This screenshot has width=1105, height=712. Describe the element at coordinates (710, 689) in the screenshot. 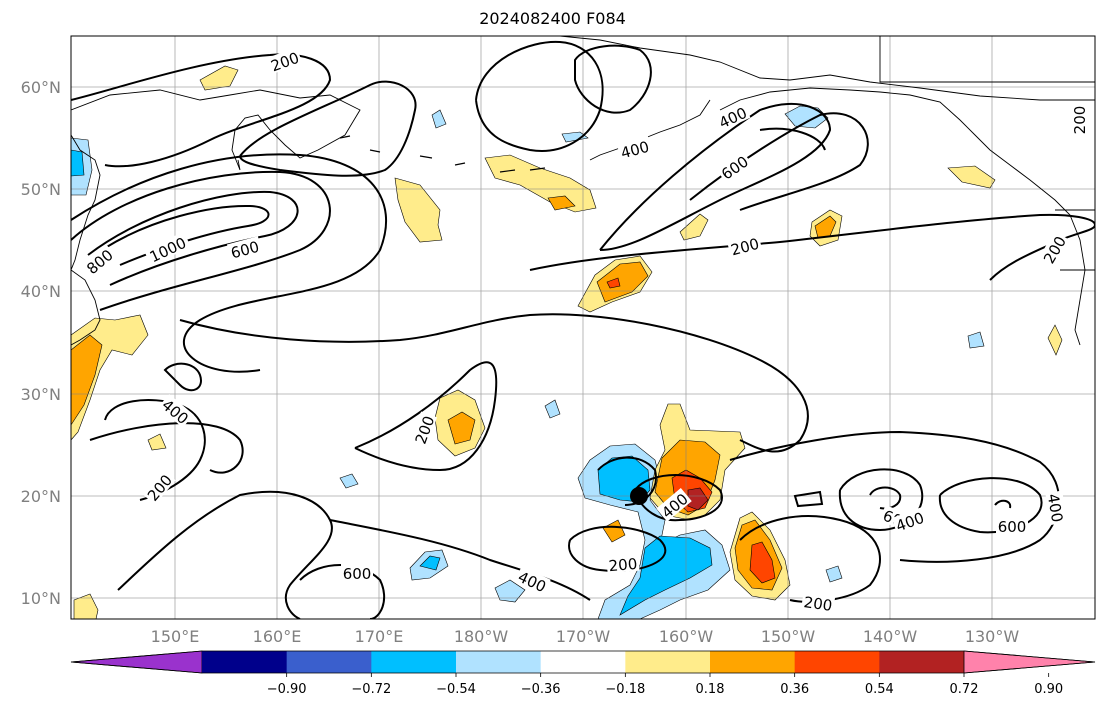

I see `colorbar-label: 0.18` at that location.